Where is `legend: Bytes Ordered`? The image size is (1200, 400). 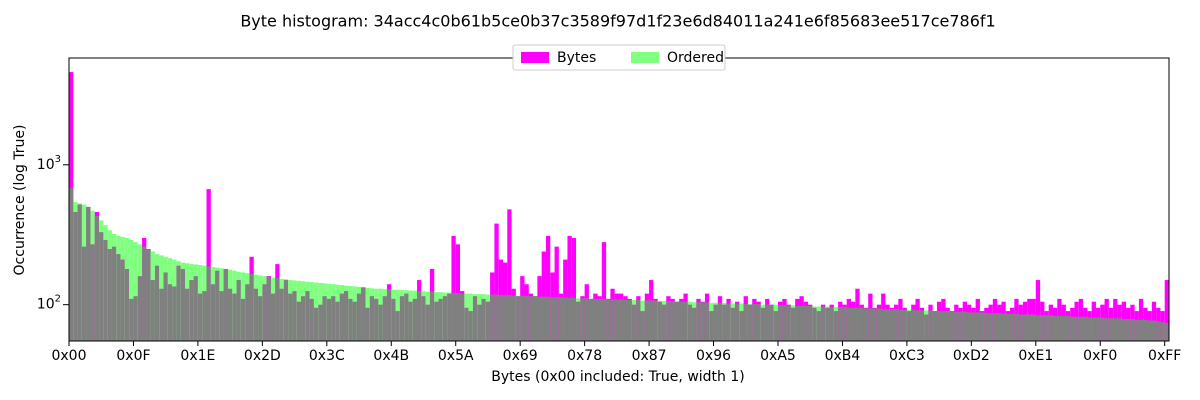 legend: Bytes Ordered is located at coordinates (619, 57).